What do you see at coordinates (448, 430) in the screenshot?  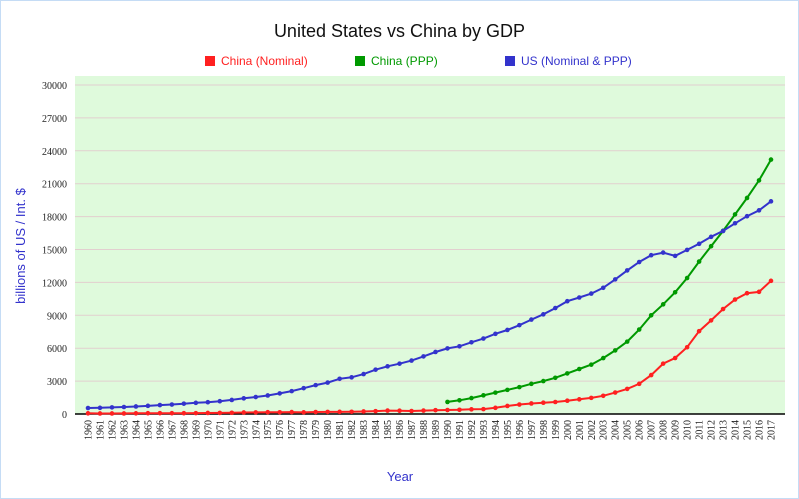 I see `x-tick-label: 1990` at bounding box center [448, 430].